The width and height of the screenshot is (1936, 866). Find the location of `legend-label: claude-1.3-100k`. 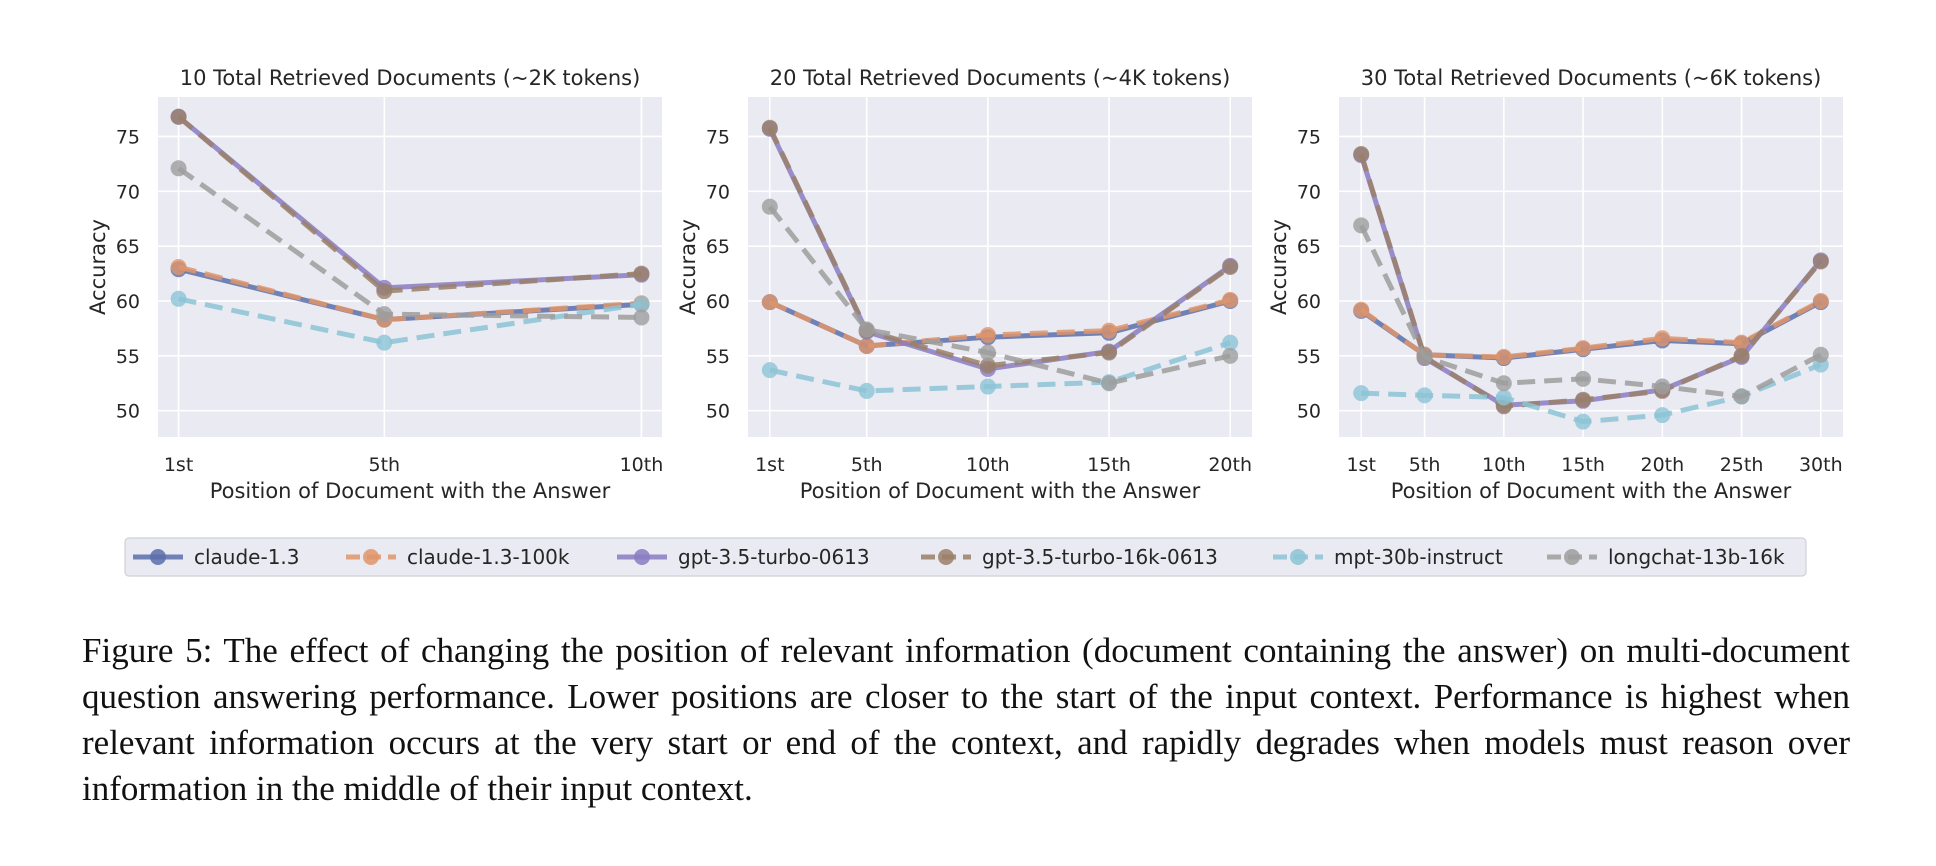

legend-label: claude-1.3-100k is located at coordinates (488, 557).